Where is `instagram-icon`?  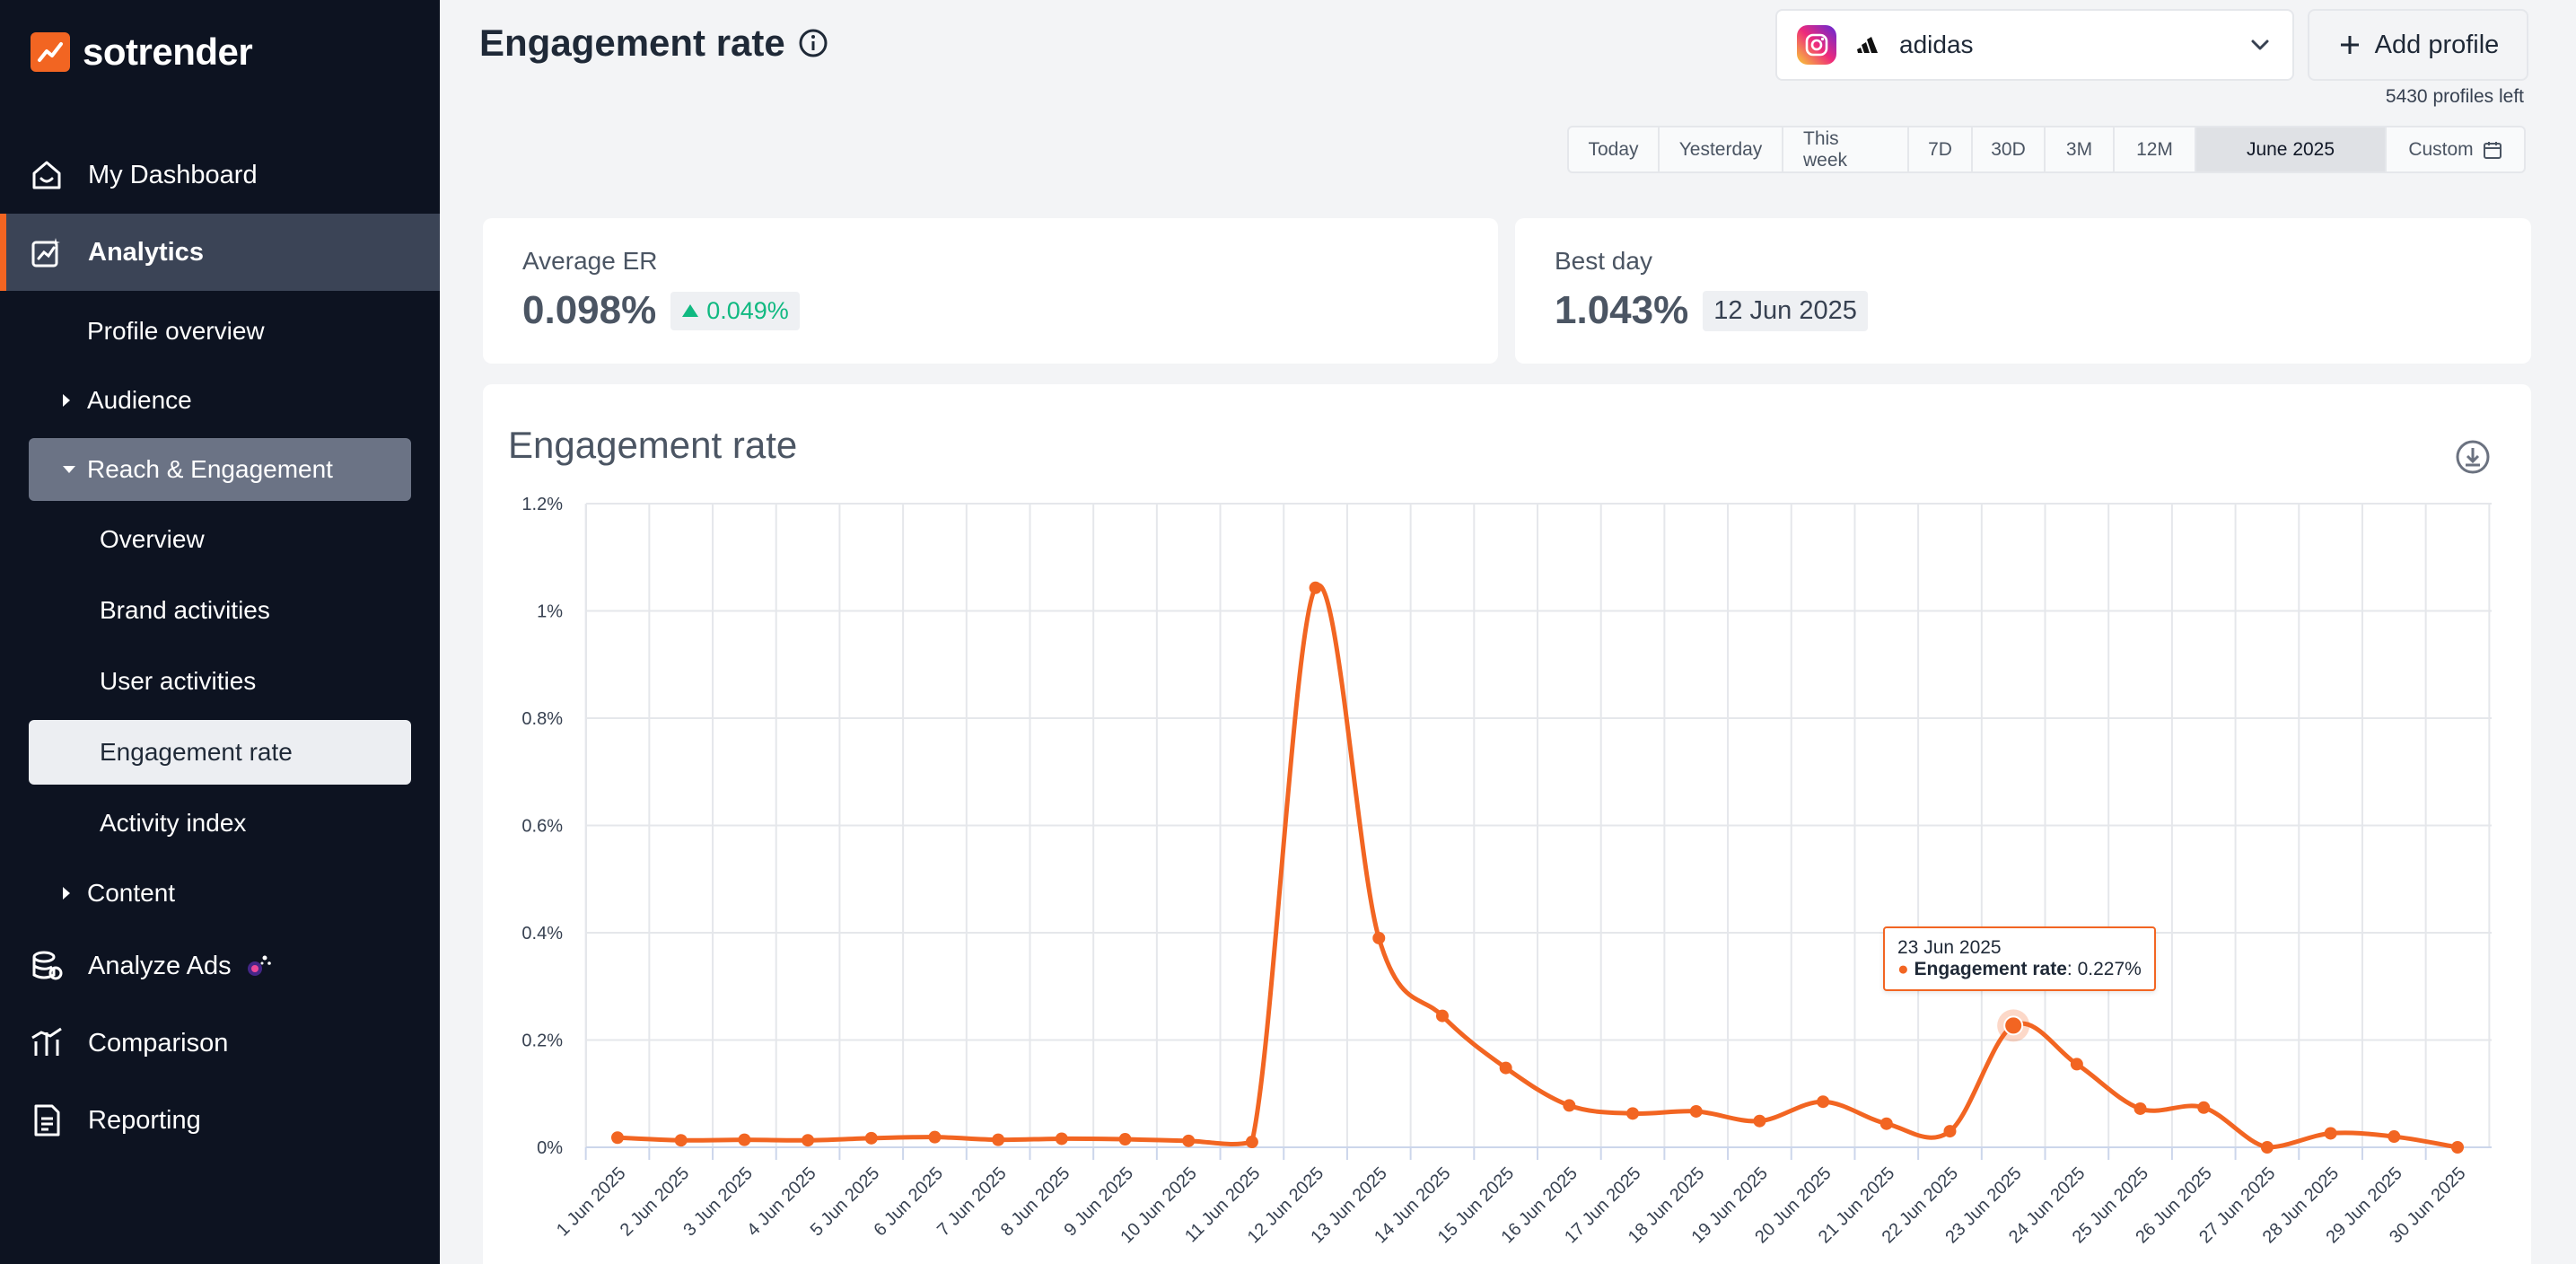 instagram-icon is located at coordinates (1816, 45).